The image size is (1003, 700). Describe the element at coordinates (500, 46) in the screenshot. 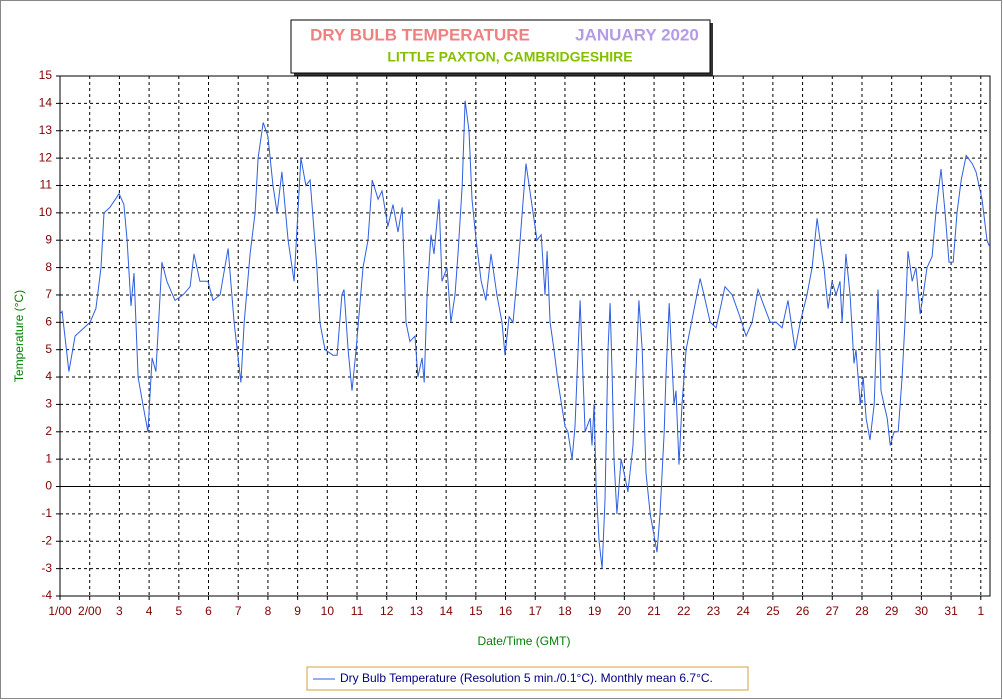

I see `title-box` at that location.